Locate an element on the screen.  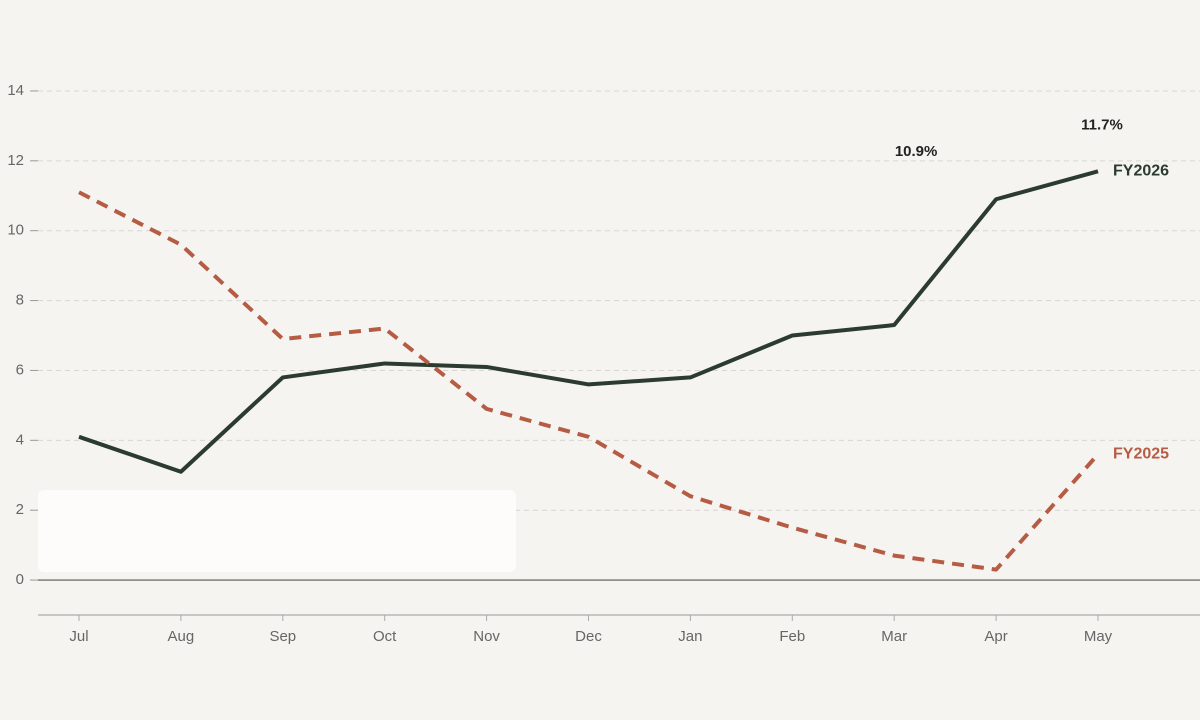
y-tick-label: 10 is located at coordinates (15, 230).